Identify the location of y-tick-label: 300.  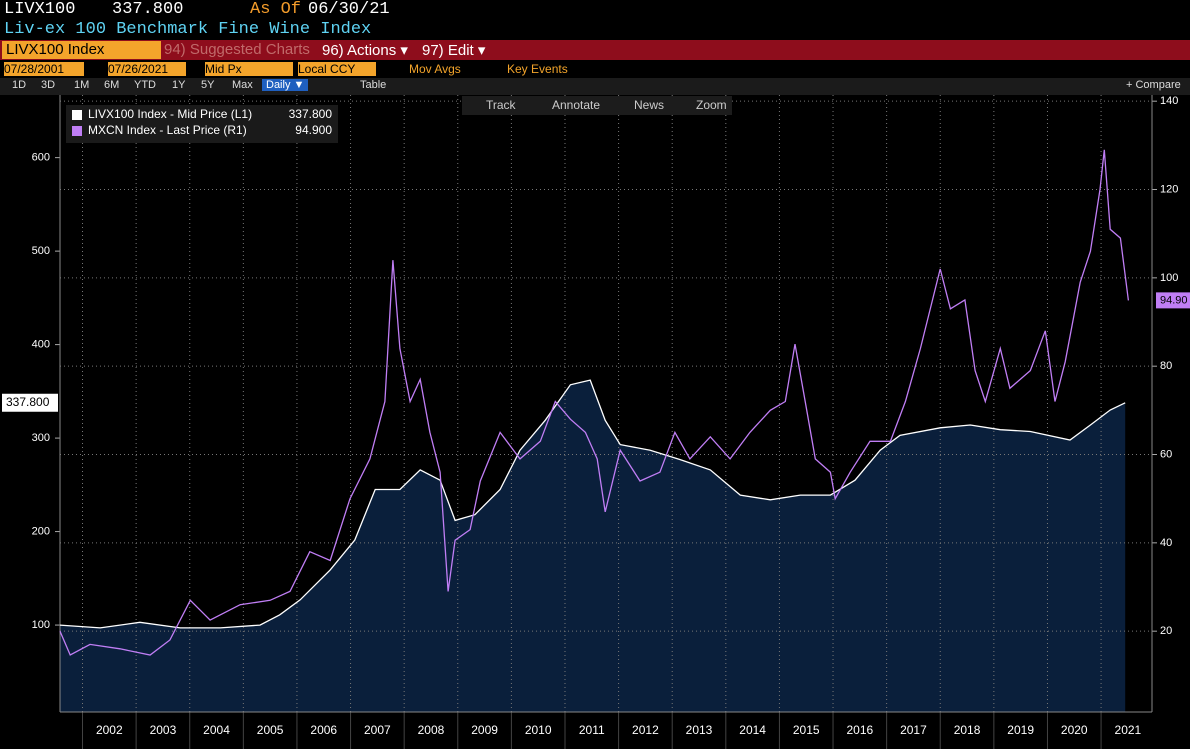
(41, 438).